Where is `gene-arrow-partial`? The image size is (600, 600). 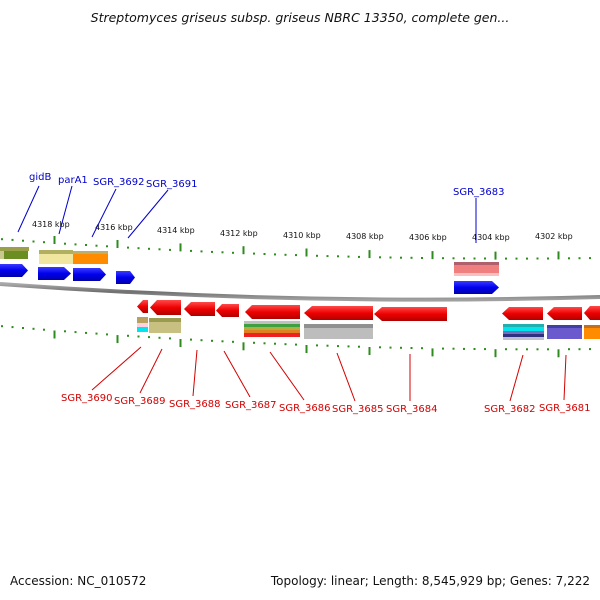 gene-arrow-partial is located at coordinates (592, 313).